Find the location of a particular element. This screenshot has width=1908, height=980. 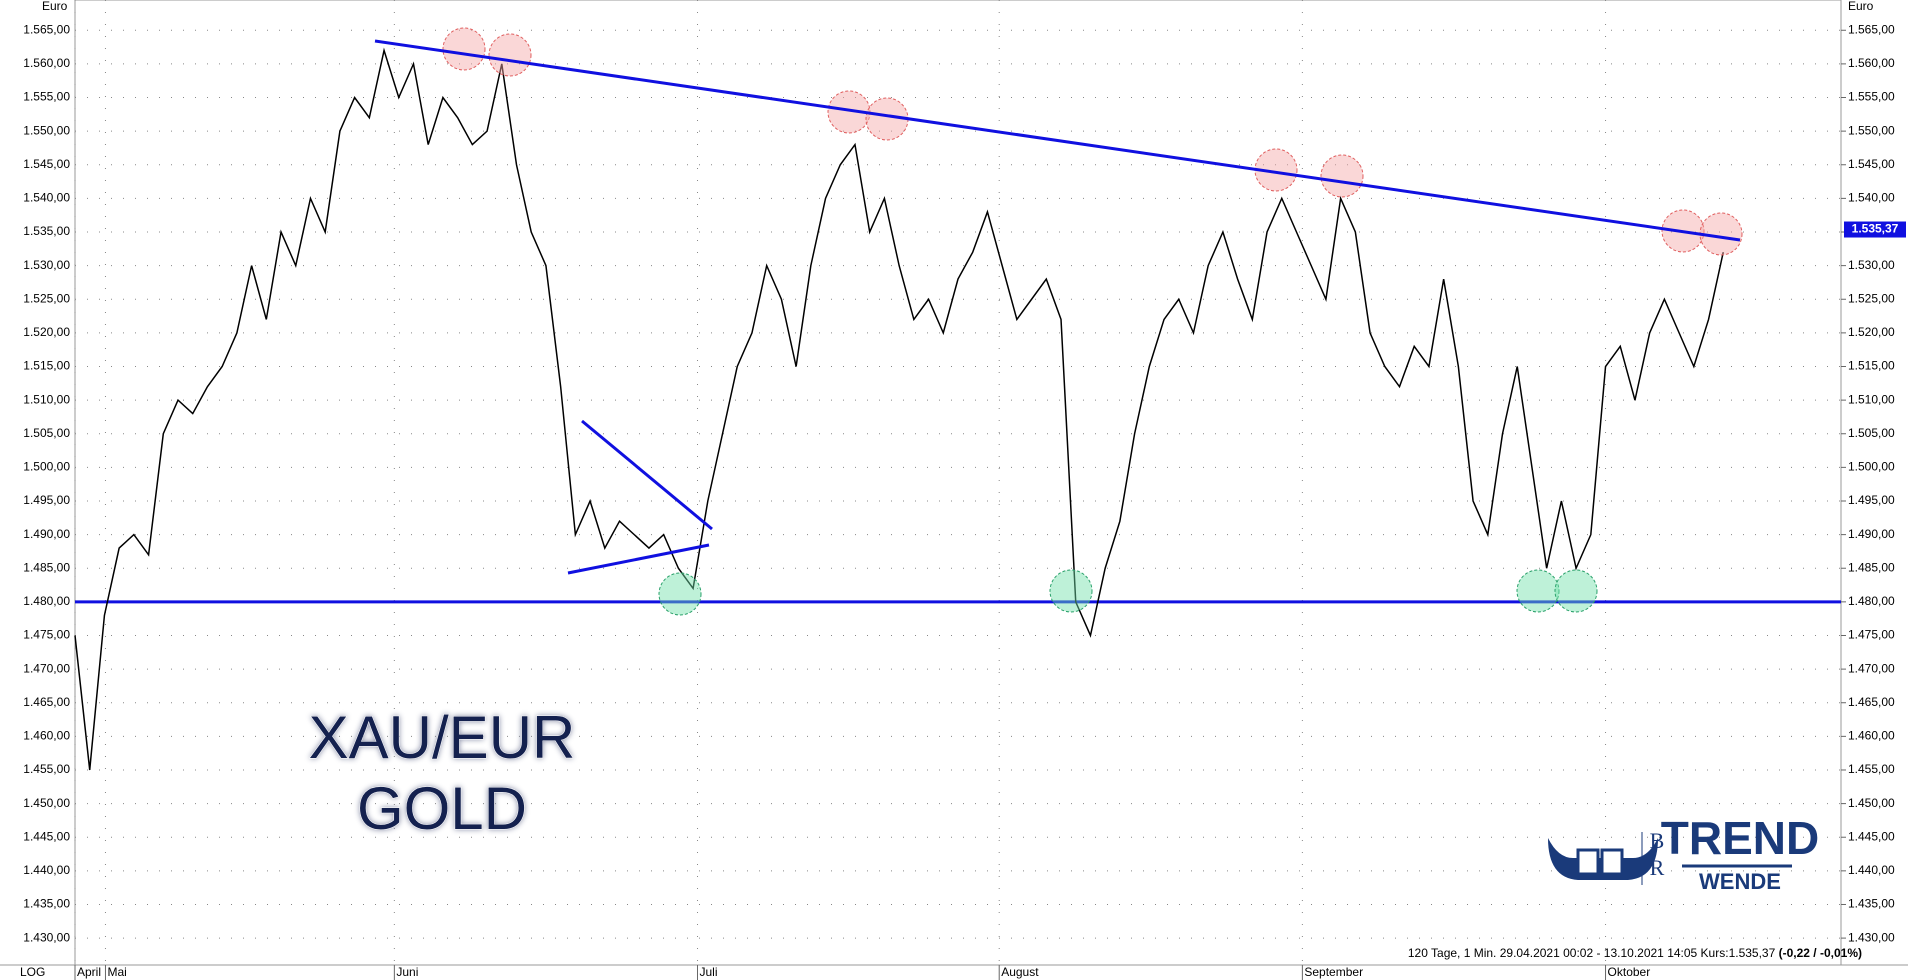

x-tick-label: April is located at coordinates (89, 972).